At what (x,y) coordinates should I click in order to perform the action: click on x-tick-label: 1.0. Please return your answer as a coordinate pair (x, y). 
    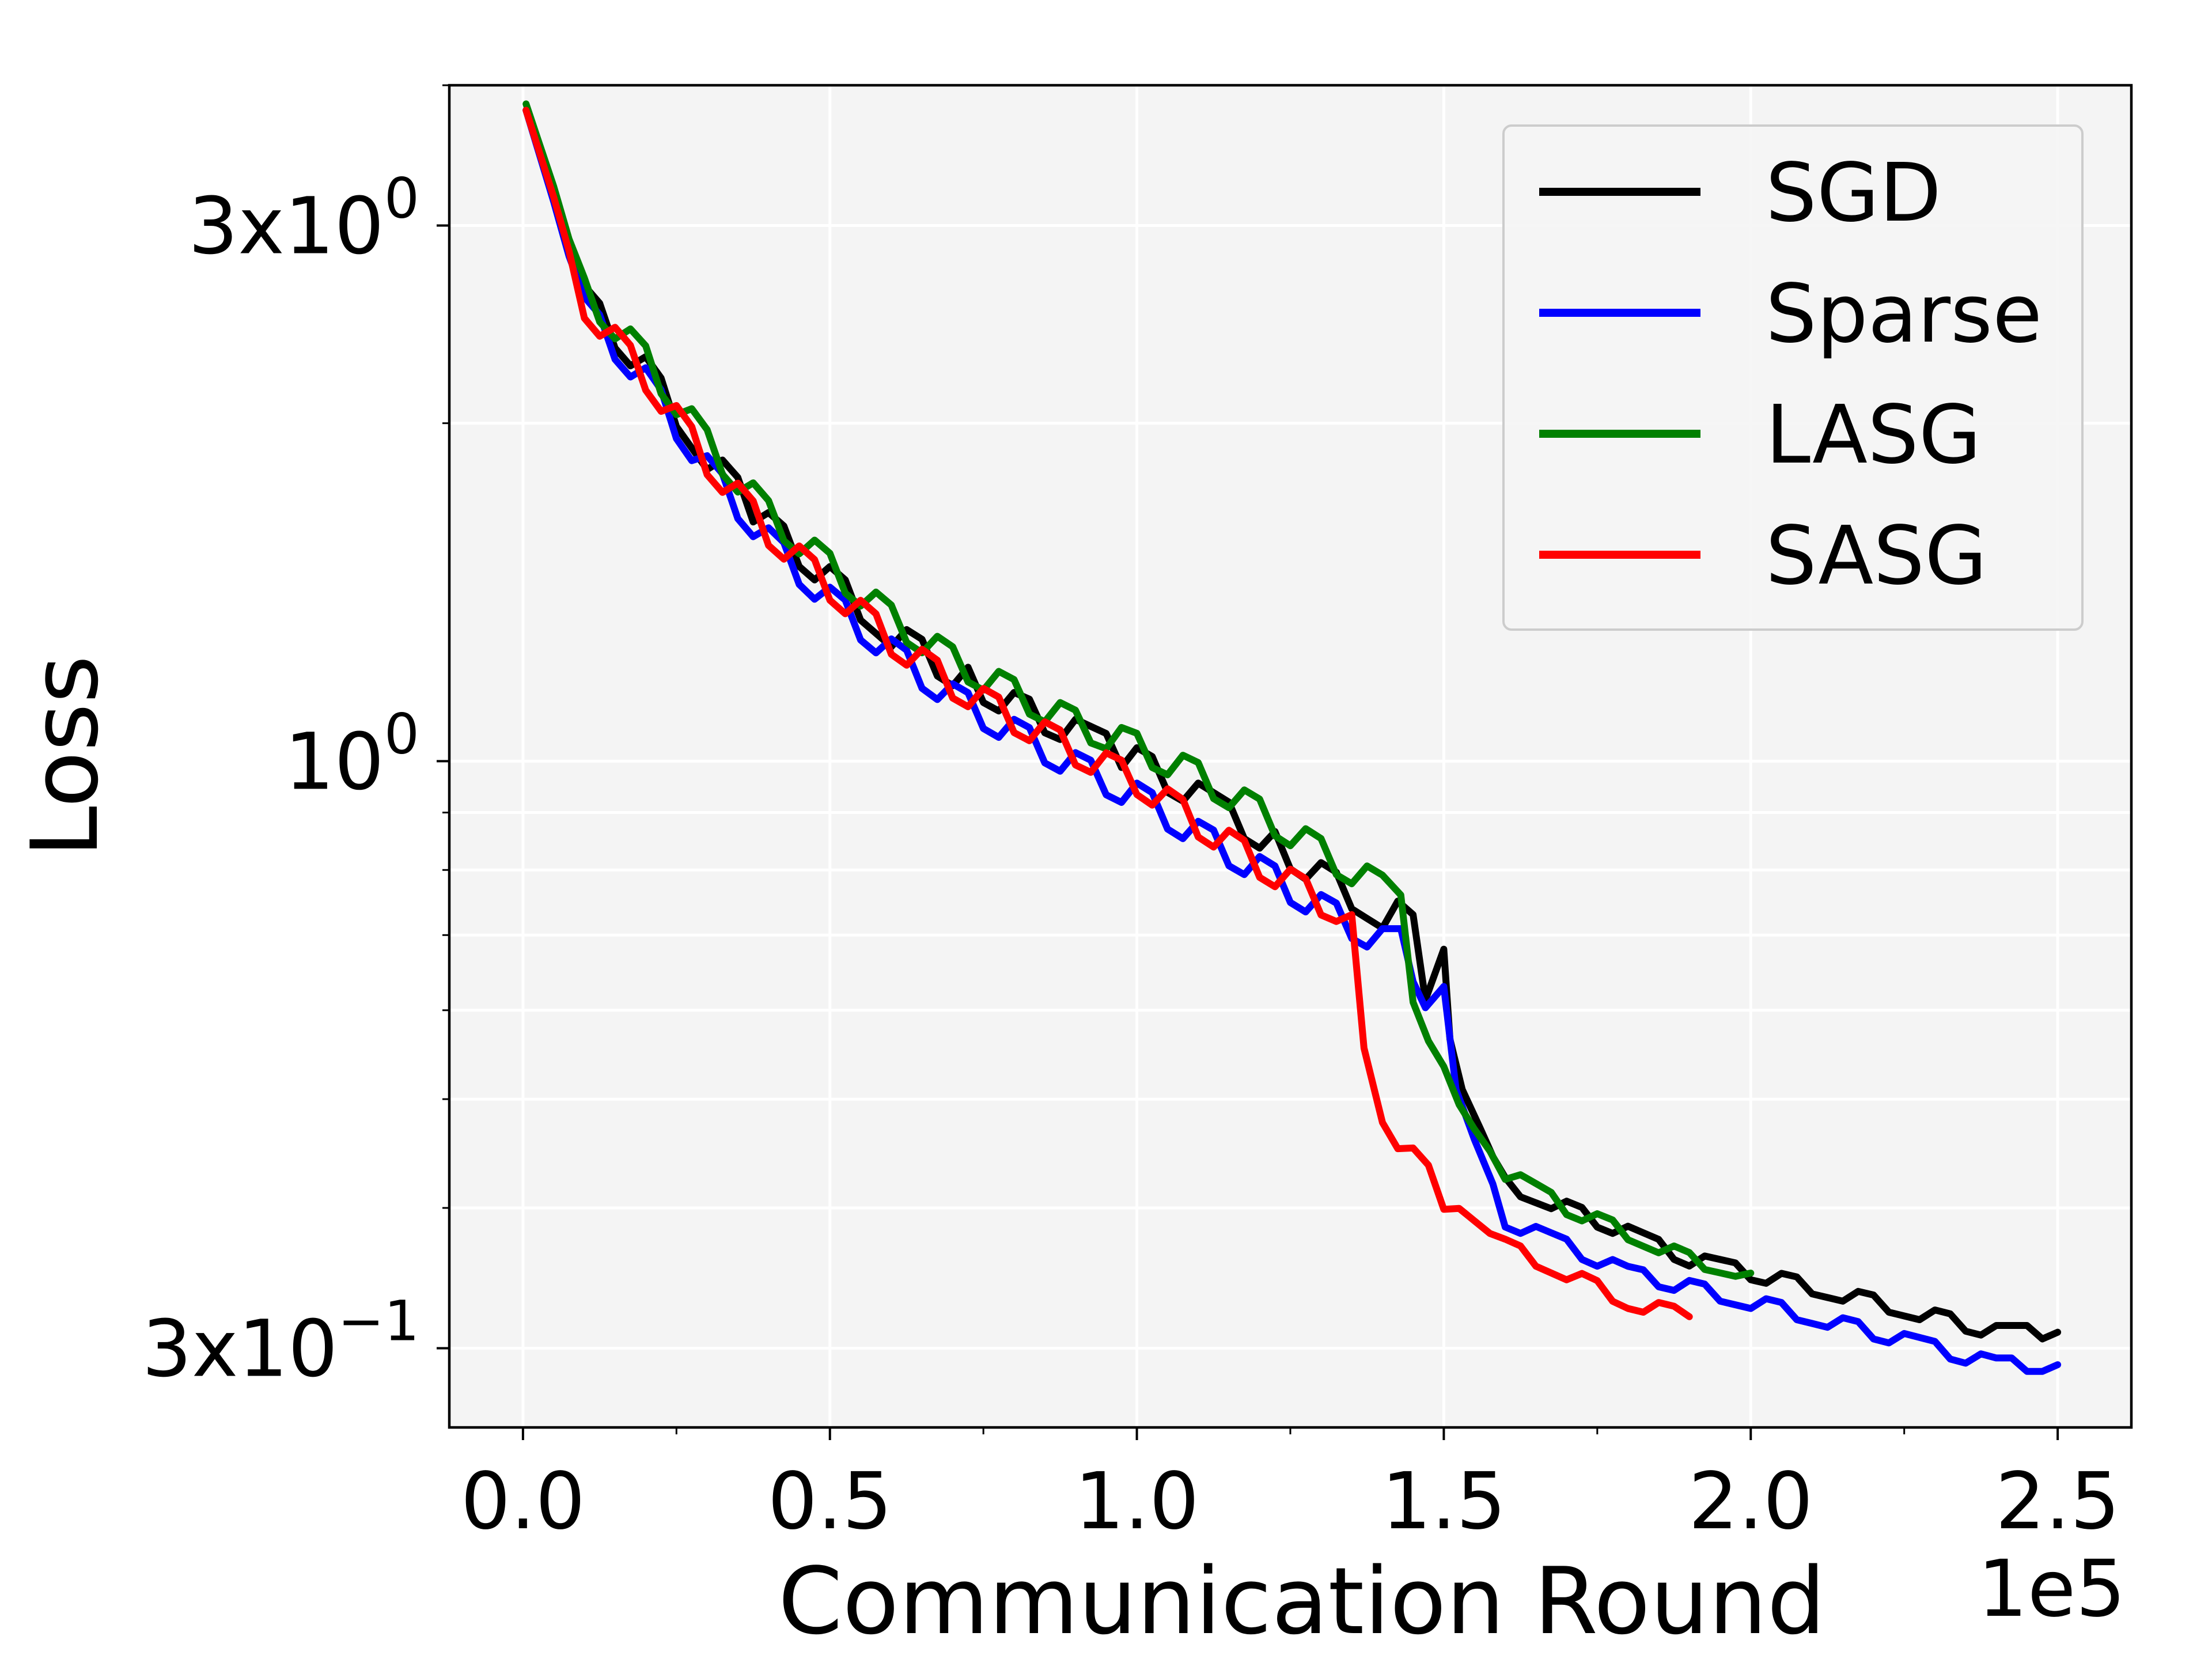
    Looking at the image, I should click on (1136, 1501).